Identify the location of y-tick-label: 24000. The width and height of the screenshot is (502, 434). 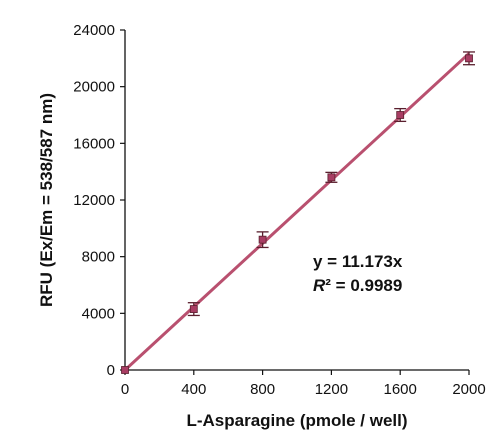
(94, 30).